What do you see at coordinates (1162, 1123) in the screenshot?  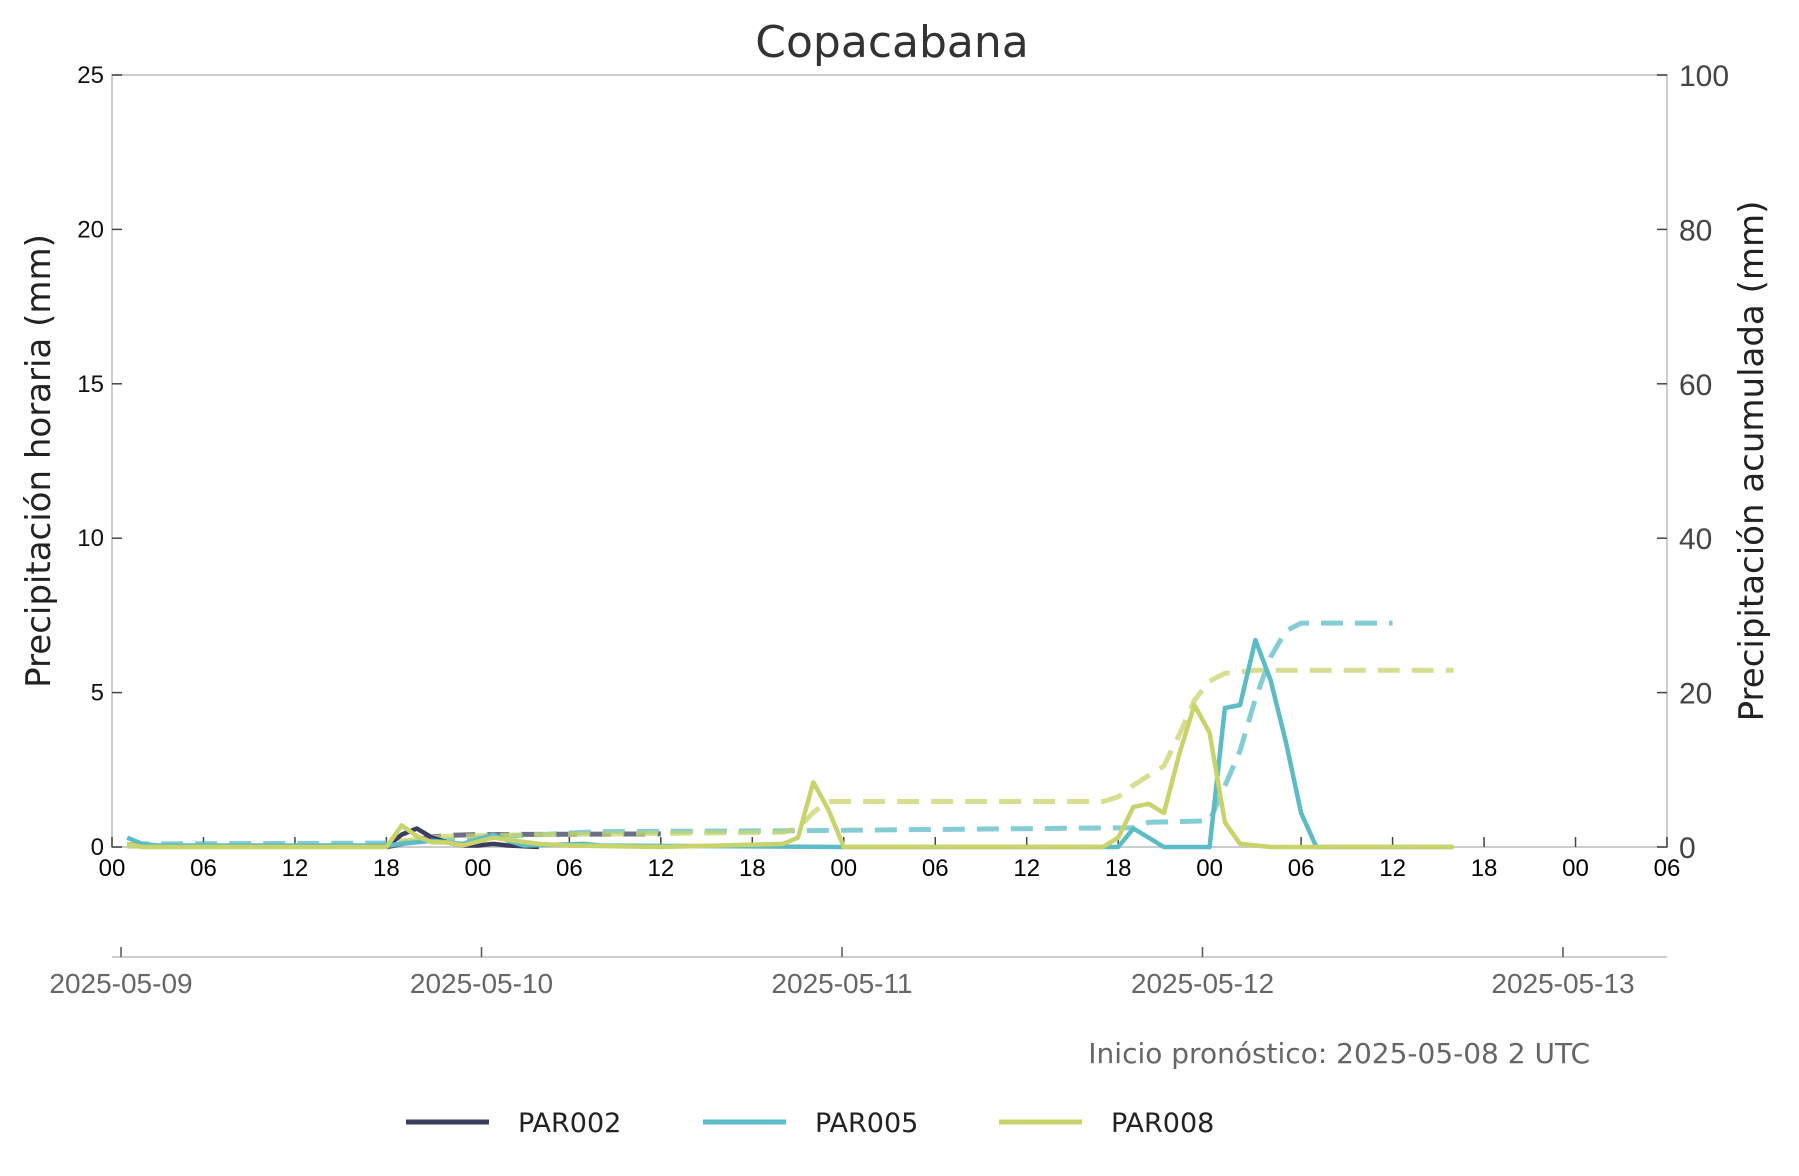 I see `legend-label-par008: PAR008` at bounding box center [1162, 1123].